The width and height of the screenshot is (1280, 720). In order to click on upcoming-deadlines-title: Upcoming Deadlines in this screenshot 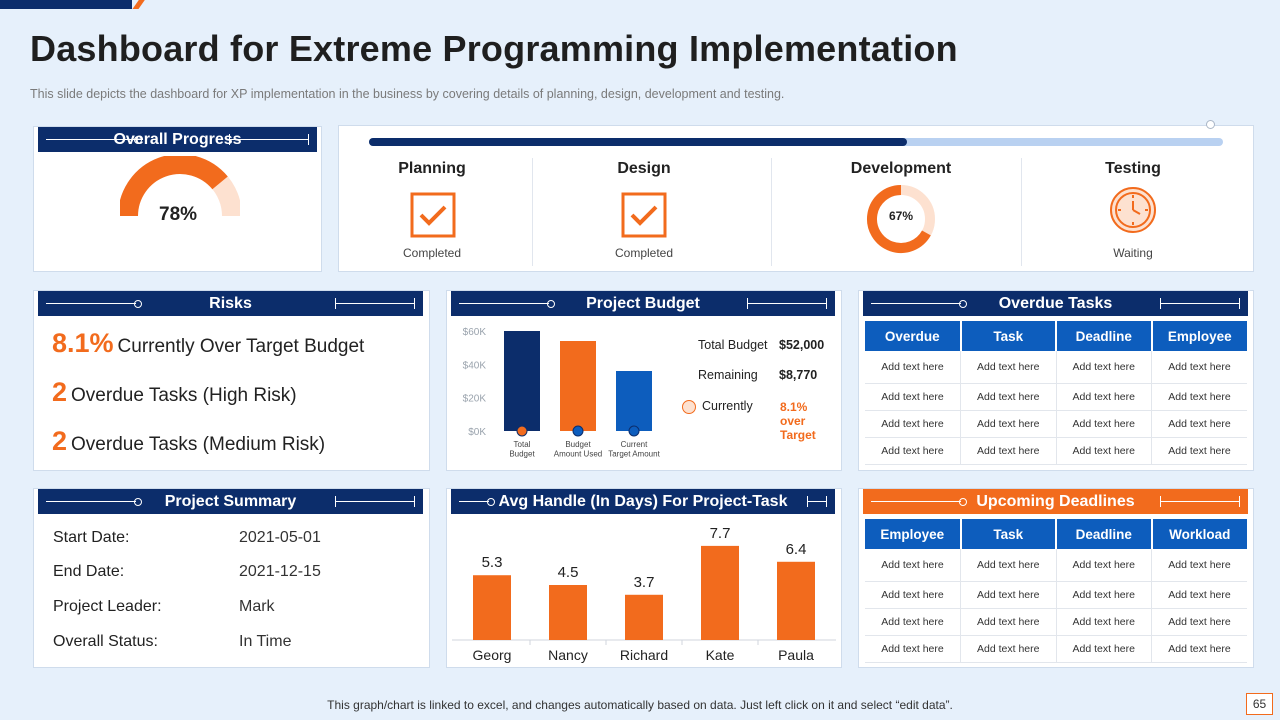, I will do `click(1055, 501)`.